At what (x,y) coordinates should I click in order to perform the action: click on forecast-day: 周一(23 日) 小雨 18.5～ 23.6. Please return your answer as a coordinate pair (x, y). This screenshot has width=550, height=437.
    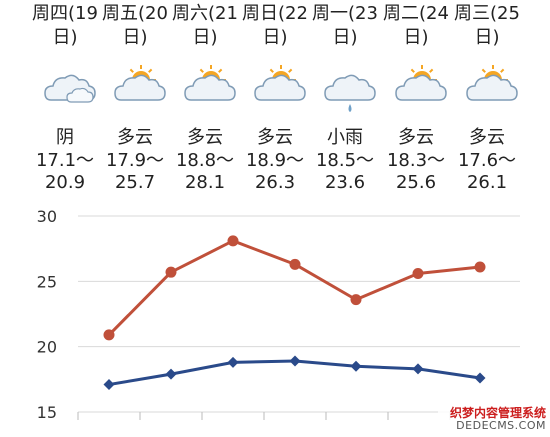
    Looking at the image, I should click on (345, 97).